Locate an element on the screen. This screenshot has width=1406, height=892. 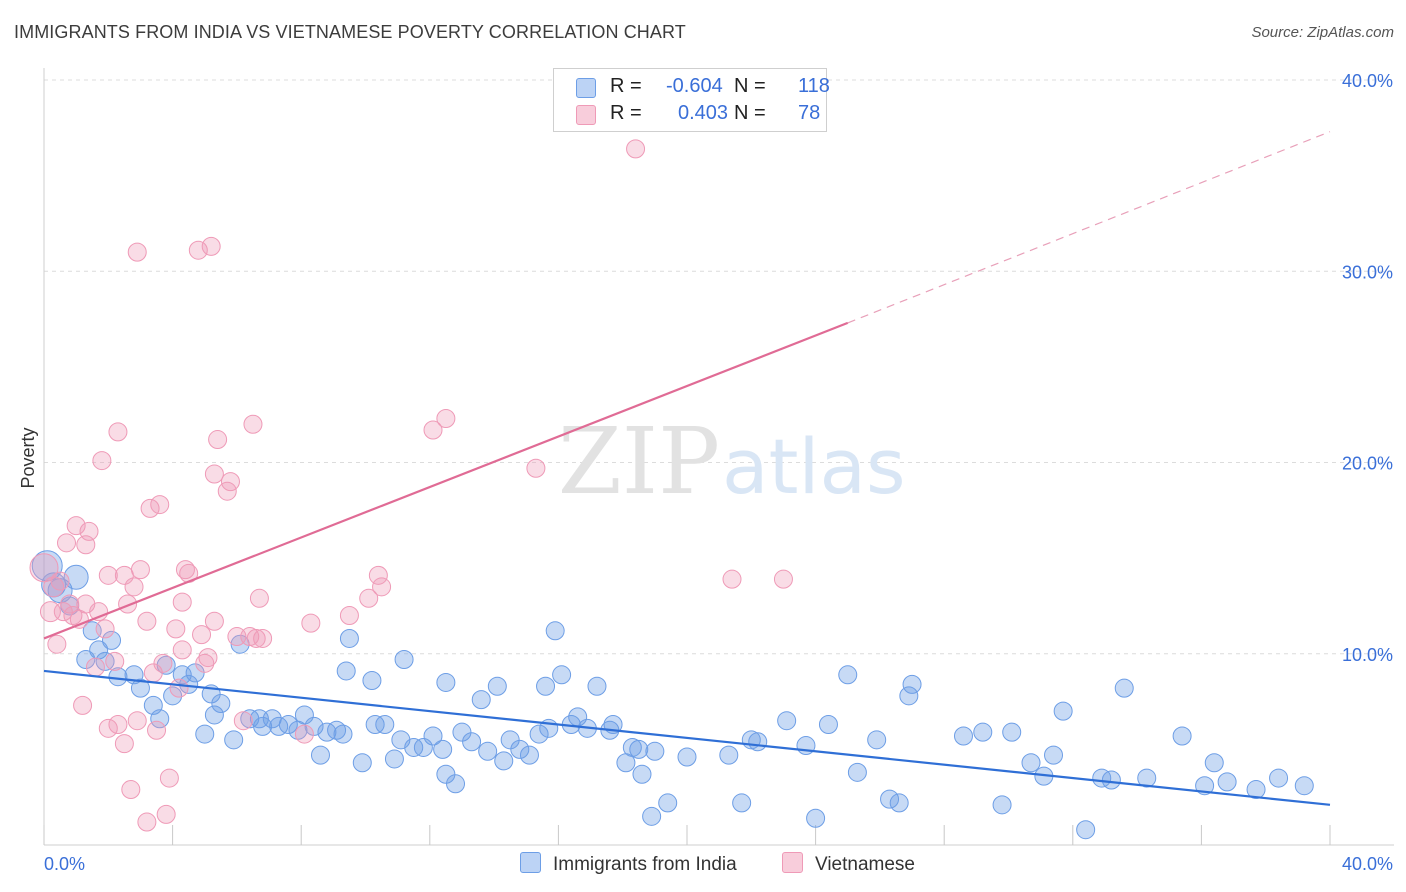
legend: R = -0.604 N = 118 R = 0.403 N = 78 is located at coordinates (691, 100).